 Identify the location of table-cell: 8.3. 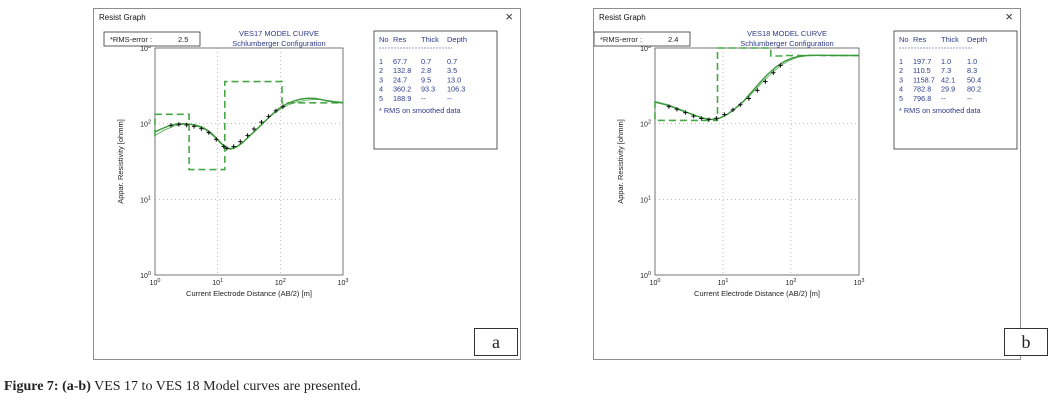
(972, 70).